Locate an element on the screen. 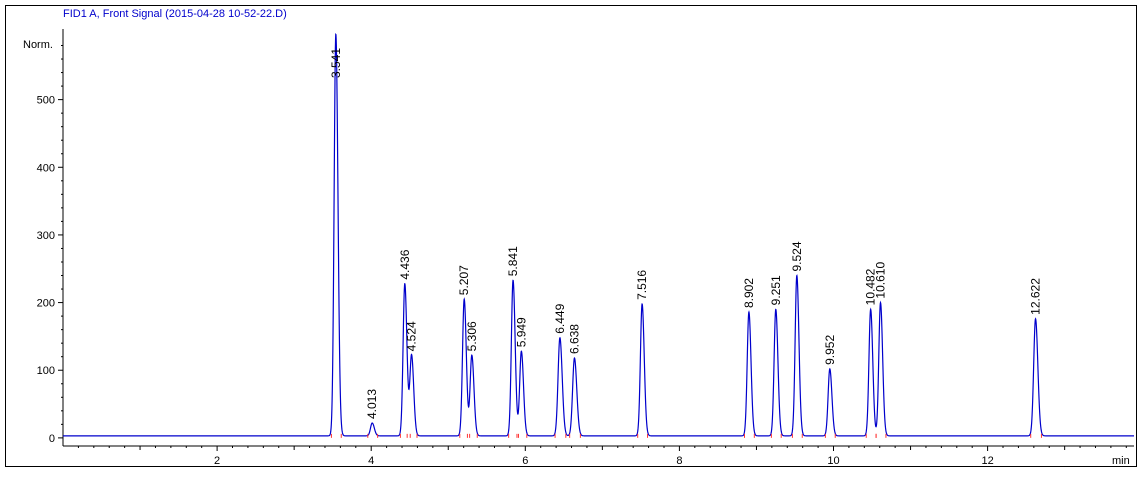 Image resolution: width=1148 pixels, height=480 pixels. peak-label: 5.841 is located at coordinates (513, 261).